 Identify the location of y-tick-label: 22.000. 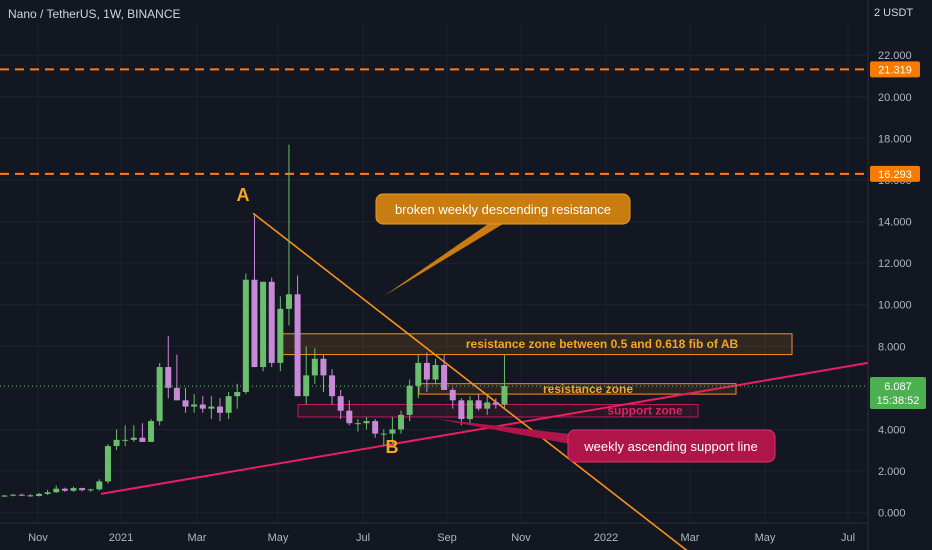
(895, 56).